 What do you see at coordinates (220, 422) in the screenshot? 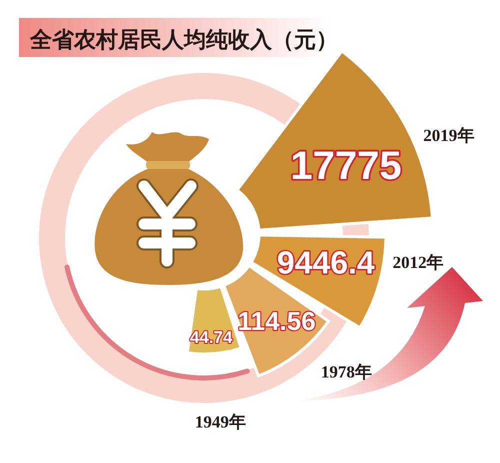
I see `category-label: 1949年` at bounding box center [220, 422].